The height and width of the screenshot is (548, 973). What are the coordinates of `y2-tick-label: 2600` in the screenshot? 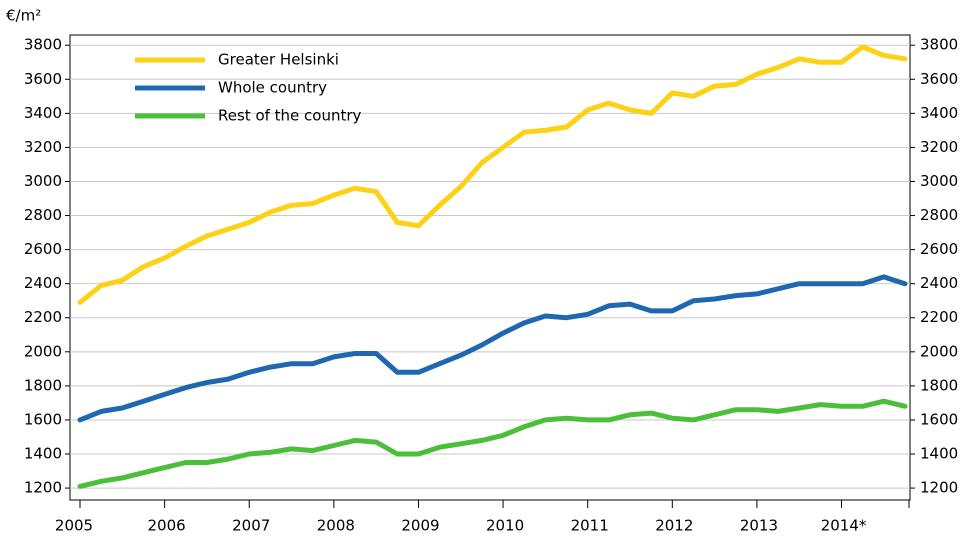 It's located at (939, 249).